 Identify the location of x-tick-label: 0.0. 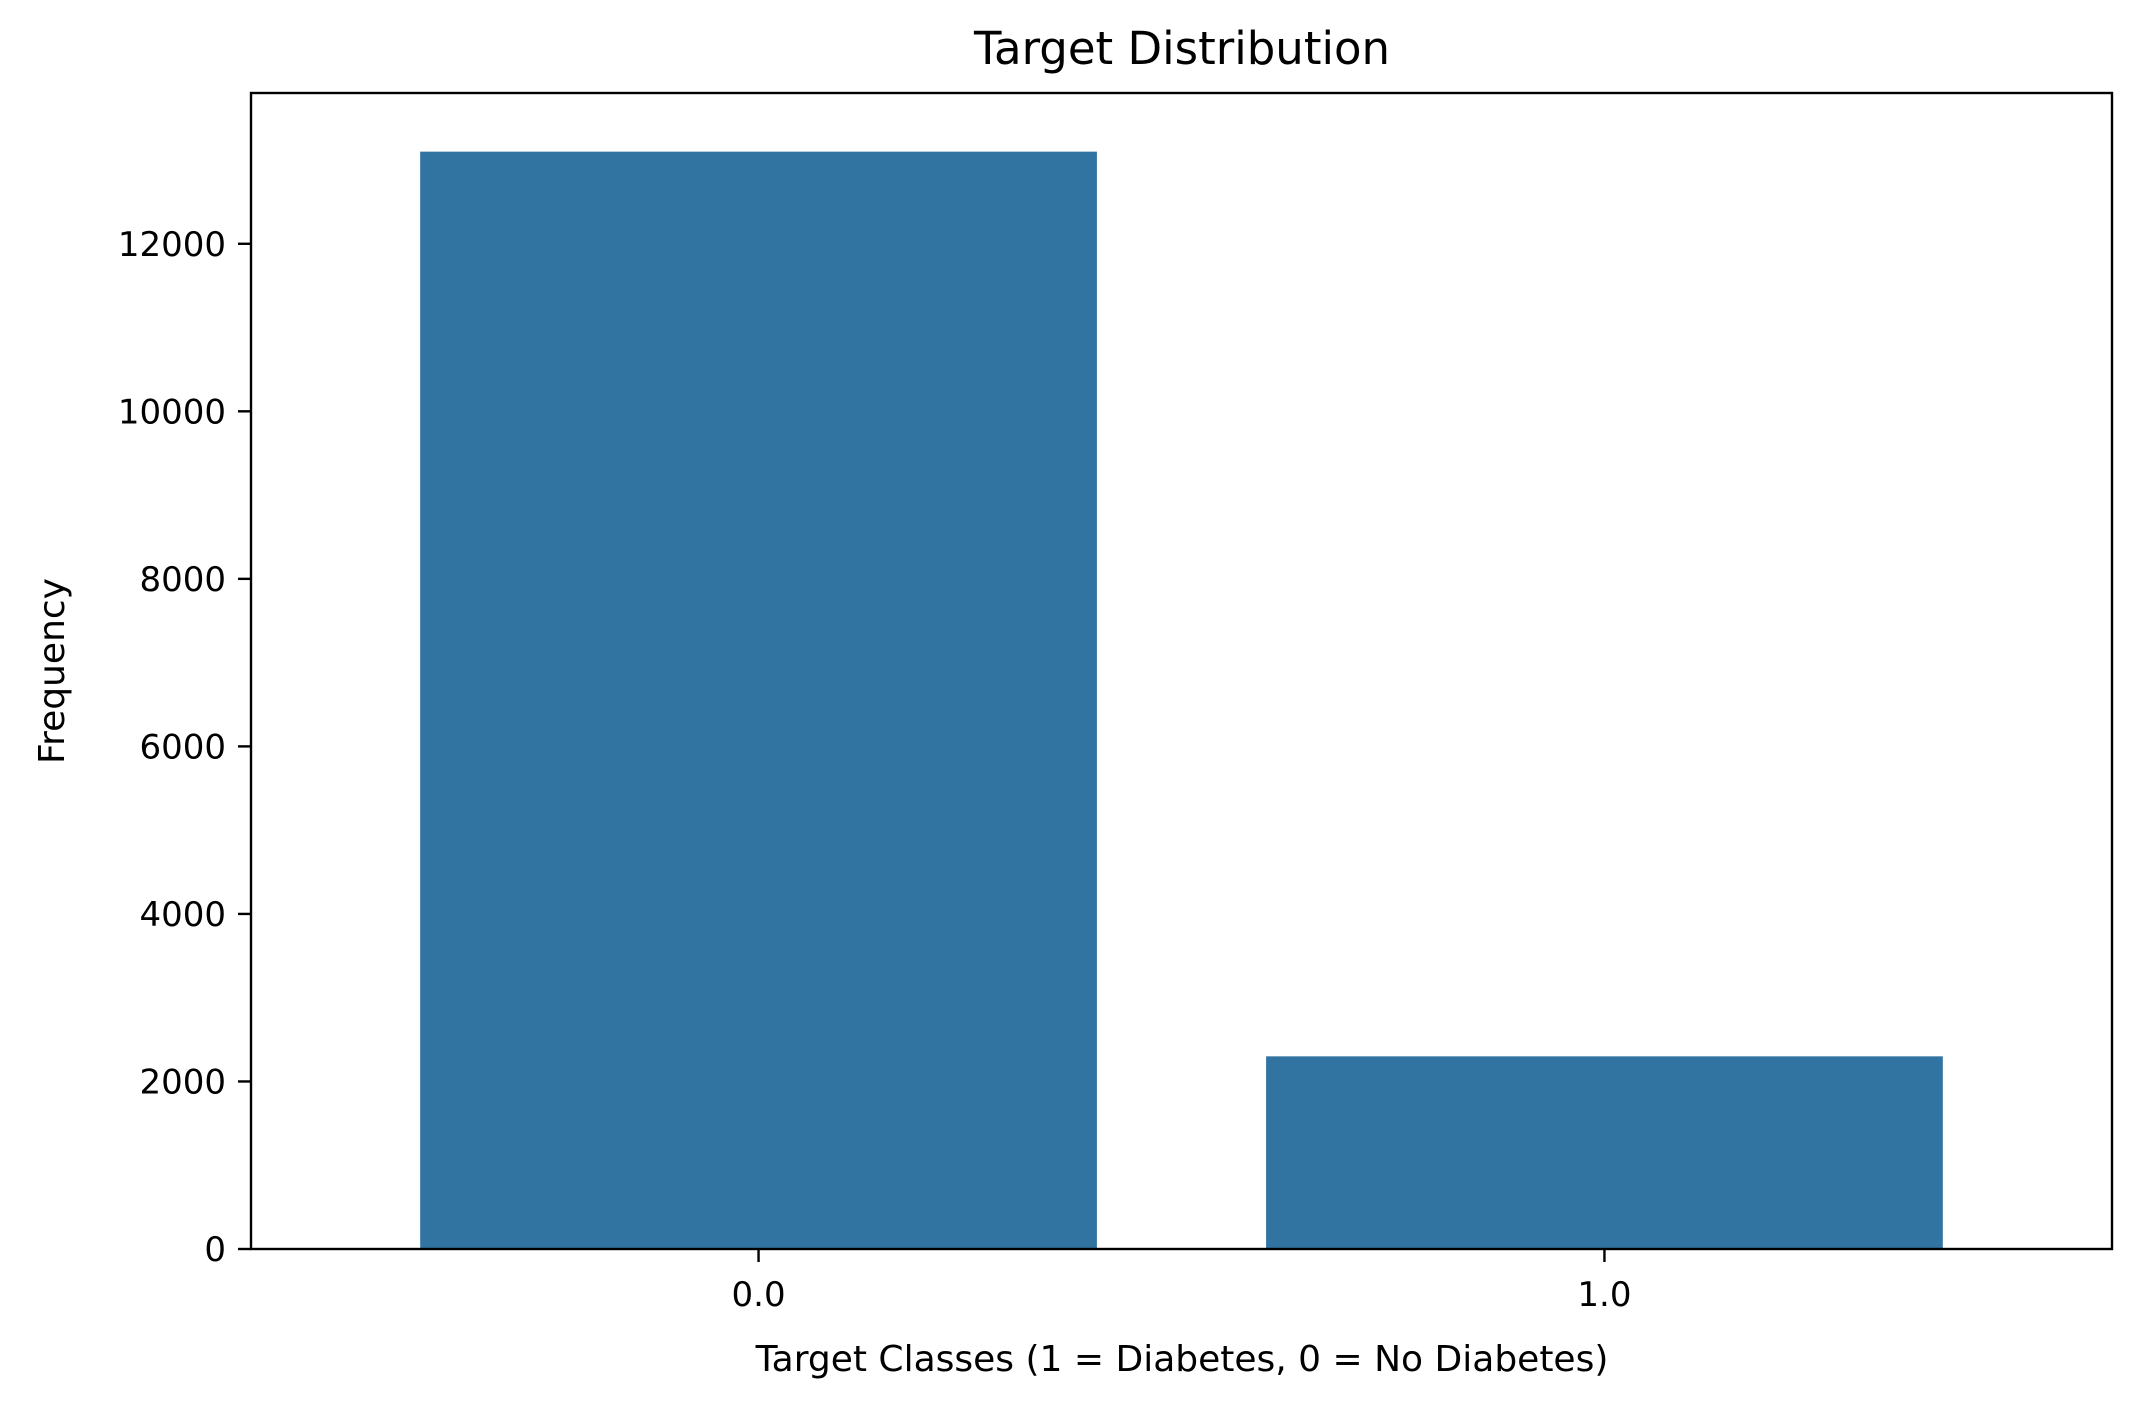
(759, 1295).